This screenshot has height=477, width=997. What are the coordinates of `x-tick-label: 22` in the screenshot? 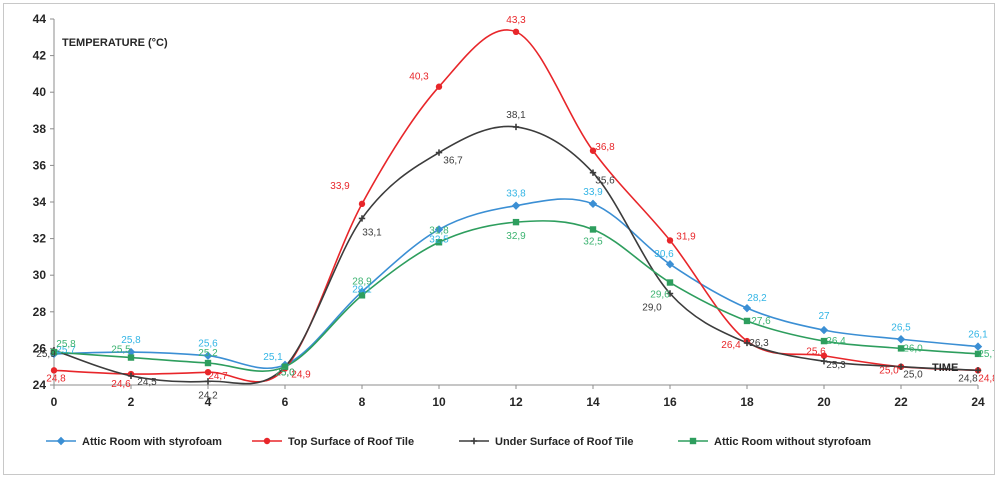 It's located at (901, 402).